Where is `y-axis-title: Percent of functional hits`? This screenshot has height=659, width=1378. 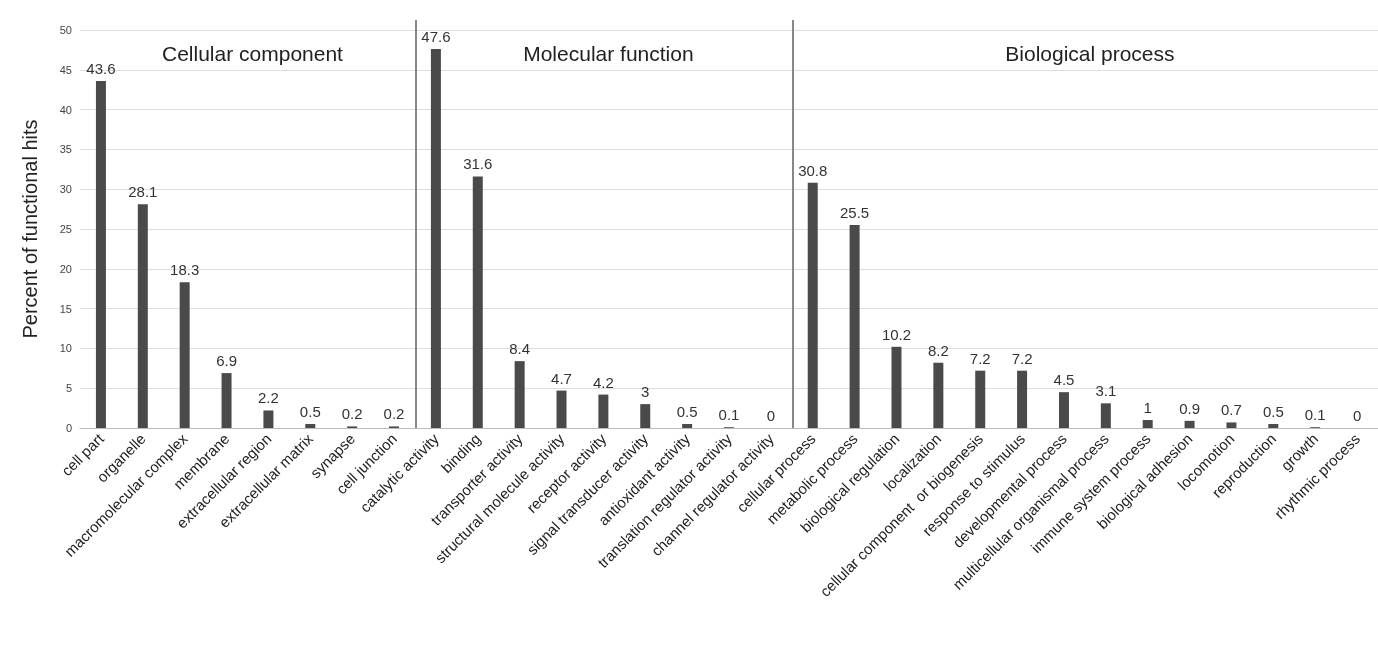 y-axis-title: Percent of functional hits is located at coordinates (30, 229).